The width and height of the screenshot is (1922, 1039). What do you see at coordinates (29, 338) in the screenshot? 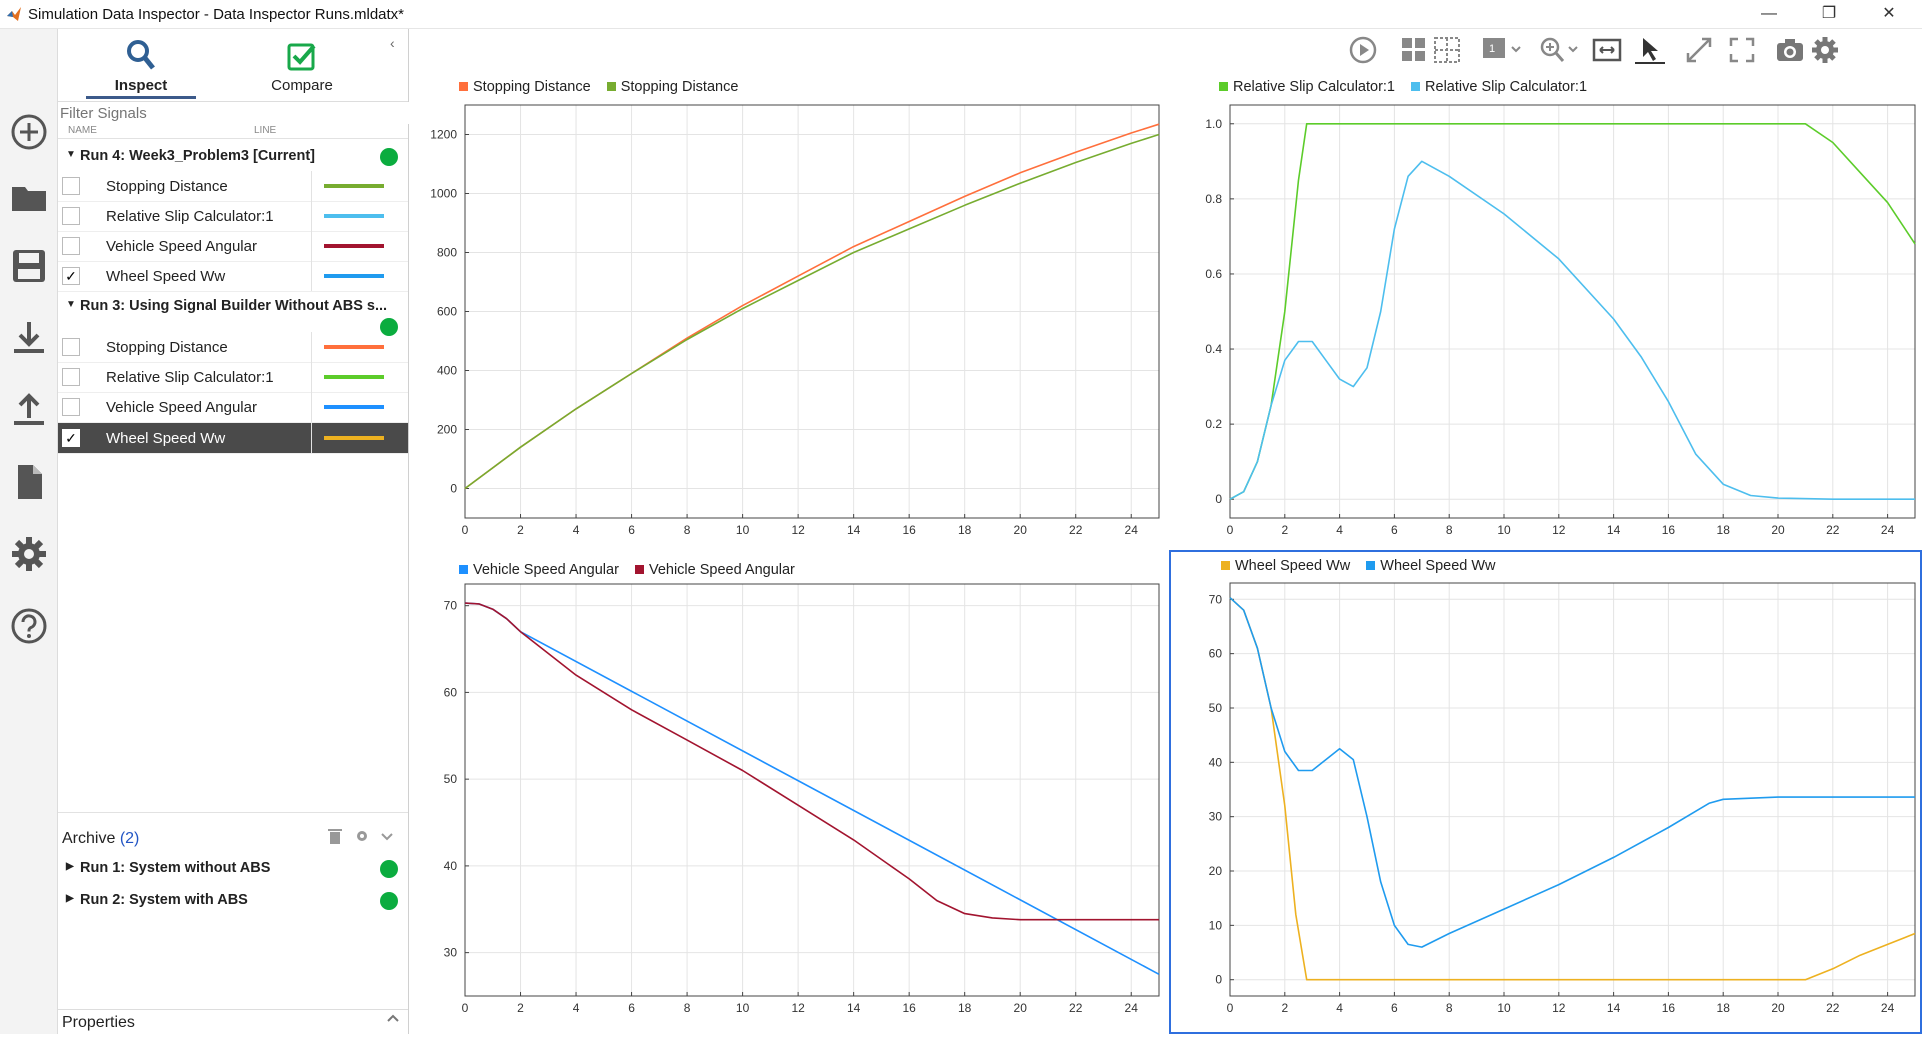
I see `import-icon` at bounding box center [29, 338].